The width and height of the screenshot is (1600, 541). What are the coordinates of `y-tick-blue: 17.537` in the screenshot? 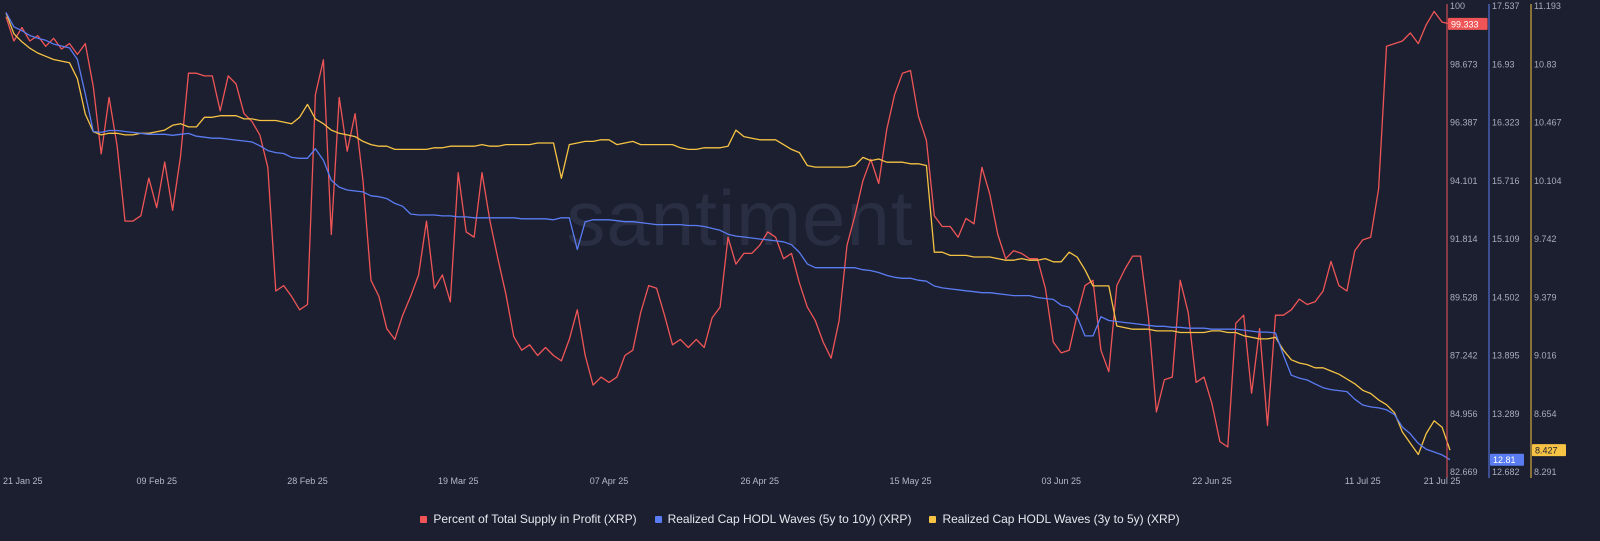 It's located at (1506, 6).